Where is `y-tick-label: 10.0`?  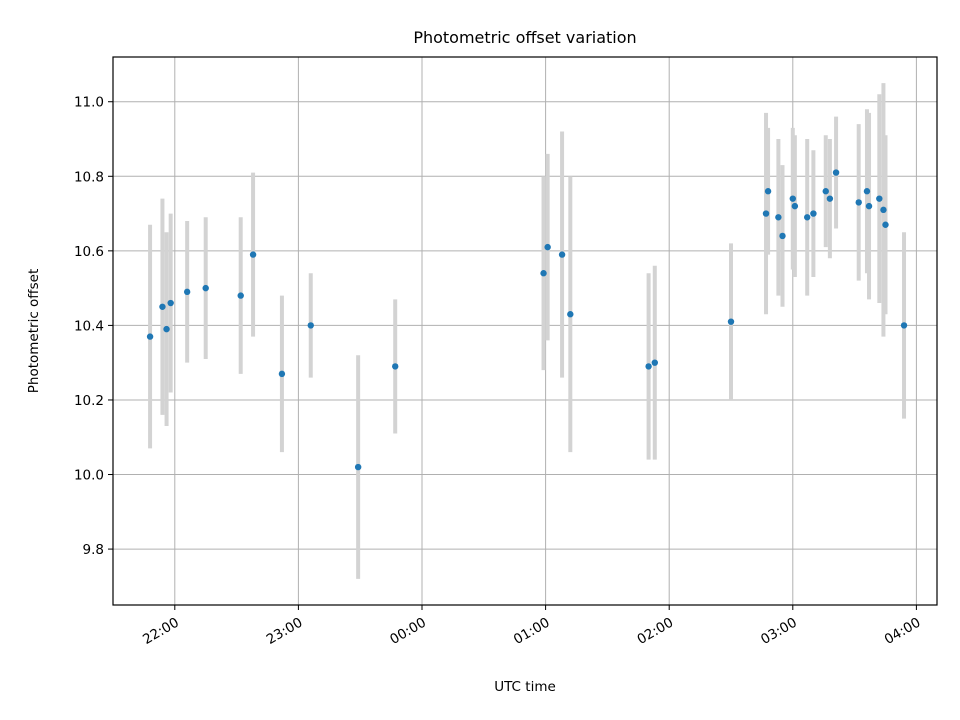
y-tick-label: 10.0 is located at coordinates (89, 476).